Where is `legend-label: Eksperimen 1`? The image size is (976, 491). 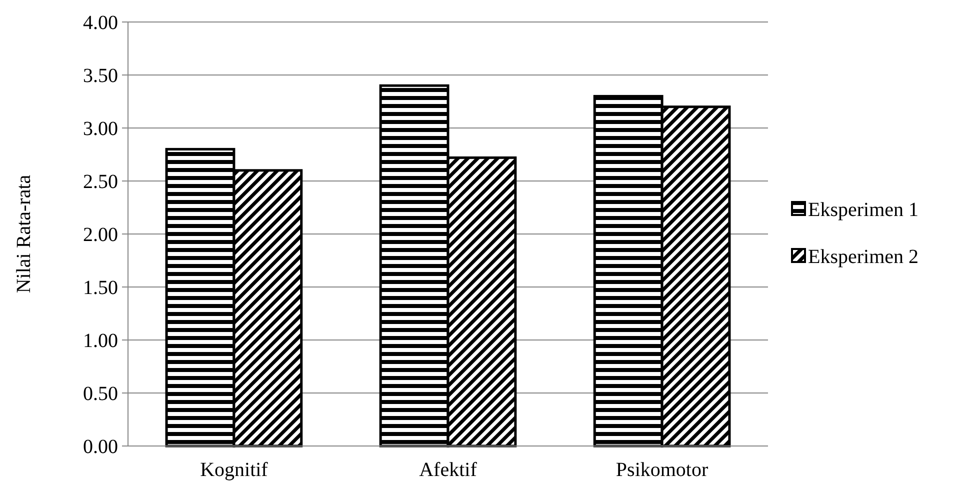
legend-label: Eksperimen 1 is located at coordinates (863, 210).